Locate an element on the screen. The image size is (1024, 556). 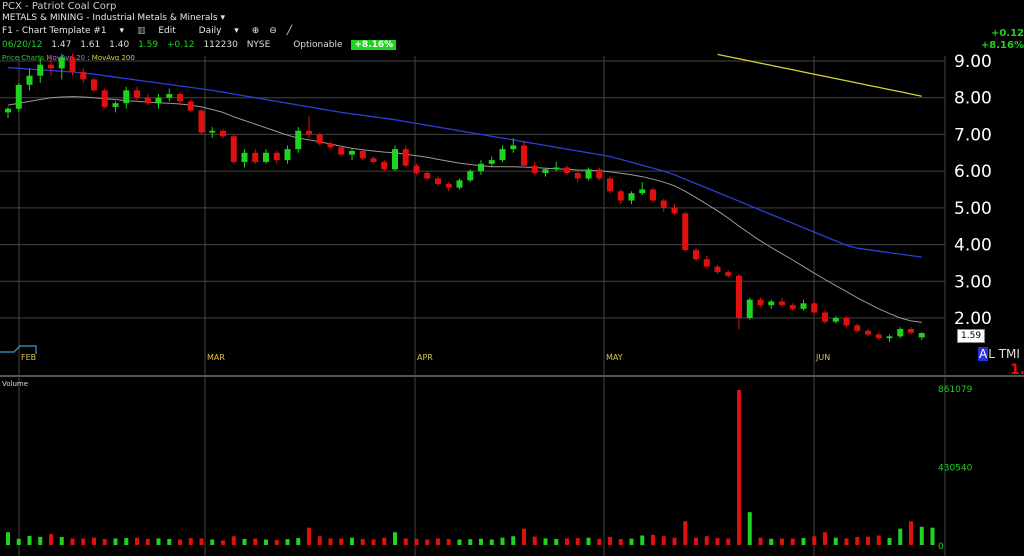
volume-label: Volume is located at coordinates (15, 384).